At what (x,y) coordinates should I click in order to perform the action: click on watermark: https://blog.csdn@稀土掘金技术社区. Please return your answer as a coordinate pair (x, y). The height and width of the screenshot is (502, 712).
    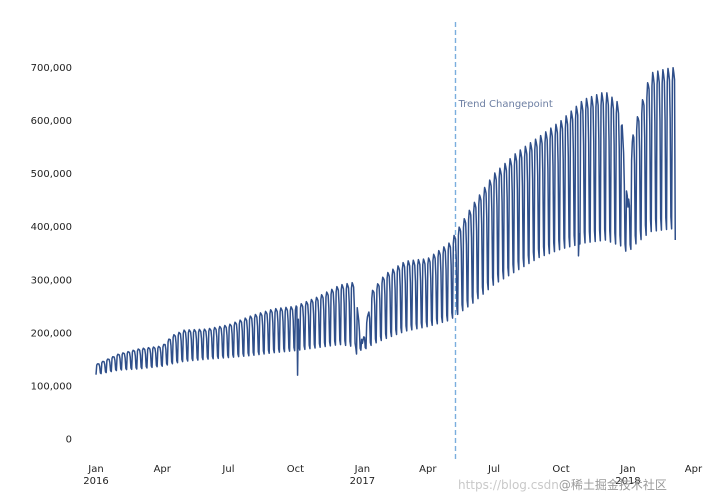
    Looking at the image, I should click on (562, 484).